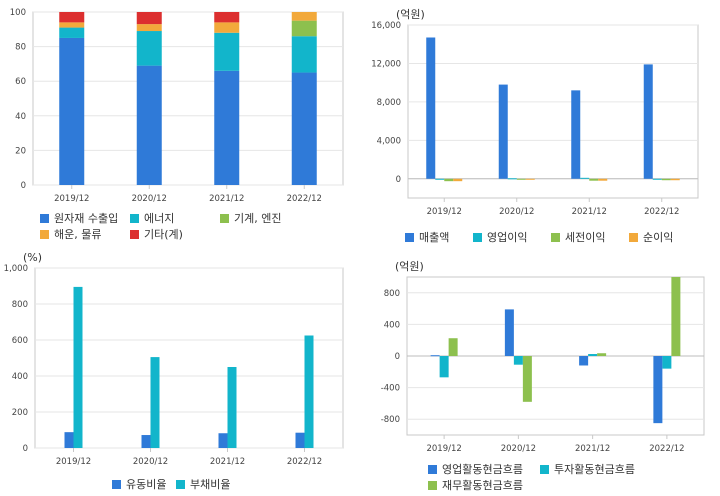 The width and height of the screenshot is (720, 496). What do you see at coordinates (78, 234) in the screenshot?
I see `legend-label: 해운, 물류` at bounding box center [78, 234].